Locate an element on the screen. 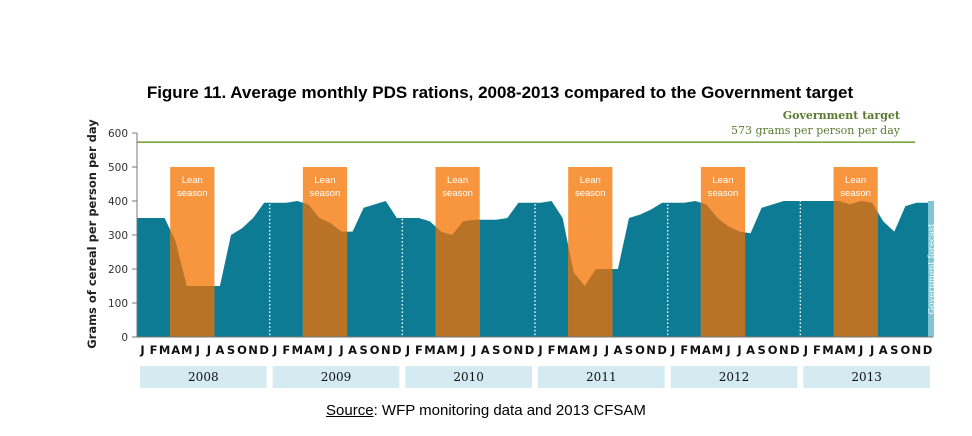 Image resolution: width=972 pixels, height=436 pixels. y-tick-200: 200 is located at coordinates (118, 270).